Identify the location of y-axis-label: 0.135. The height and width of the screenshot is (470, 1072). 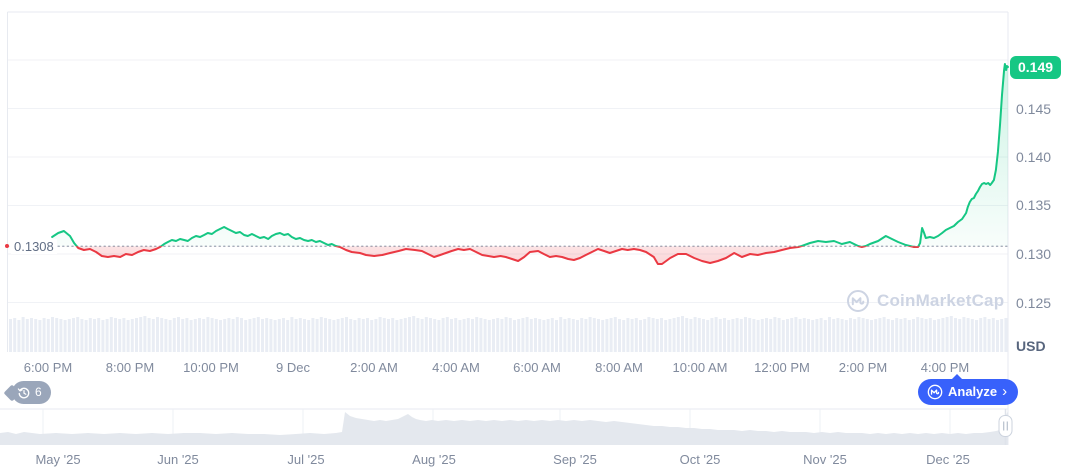
(1034, 205).